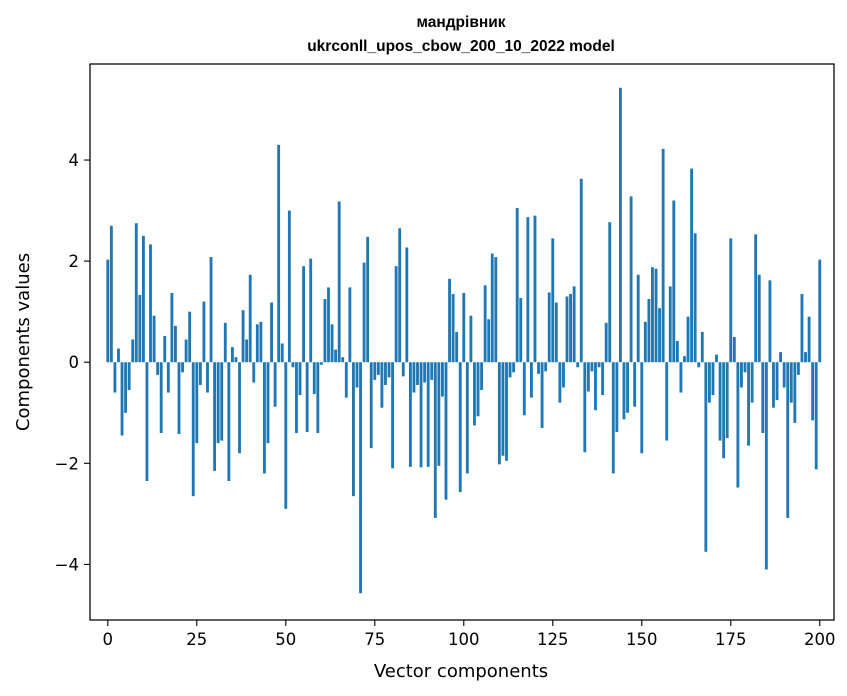  I want to click on y-tick-label: −4, so click(67, 564).